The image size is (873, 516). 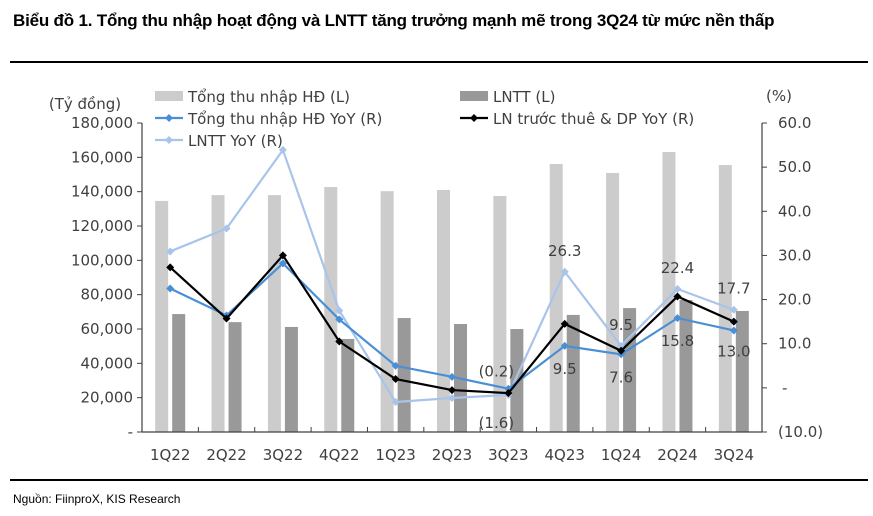 I want to click on left-axis-unit: (Tỷ đồng), so click(x=85, y=104).